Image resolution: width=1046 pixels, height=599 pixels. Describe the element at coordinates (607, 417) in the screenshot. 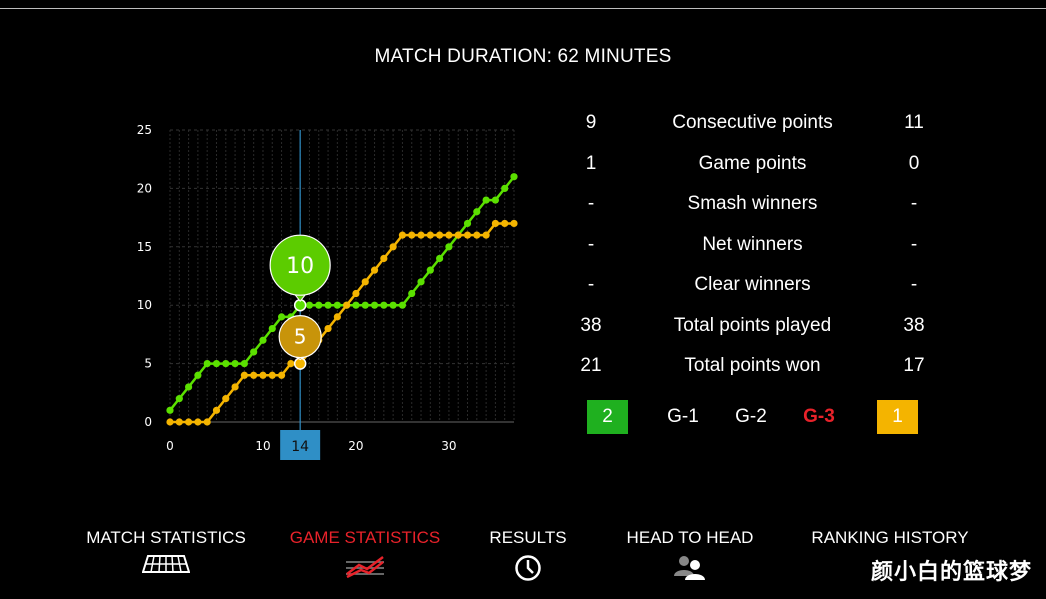

I see `player1-games-won-badge: 2` at that location.